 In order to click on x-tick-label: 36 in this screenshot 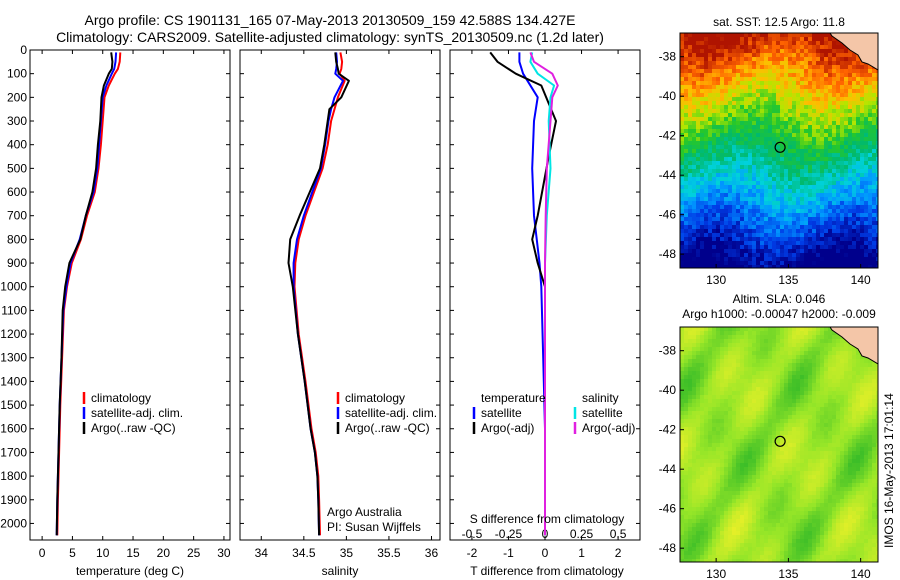, I will do `click(432, 553)`.